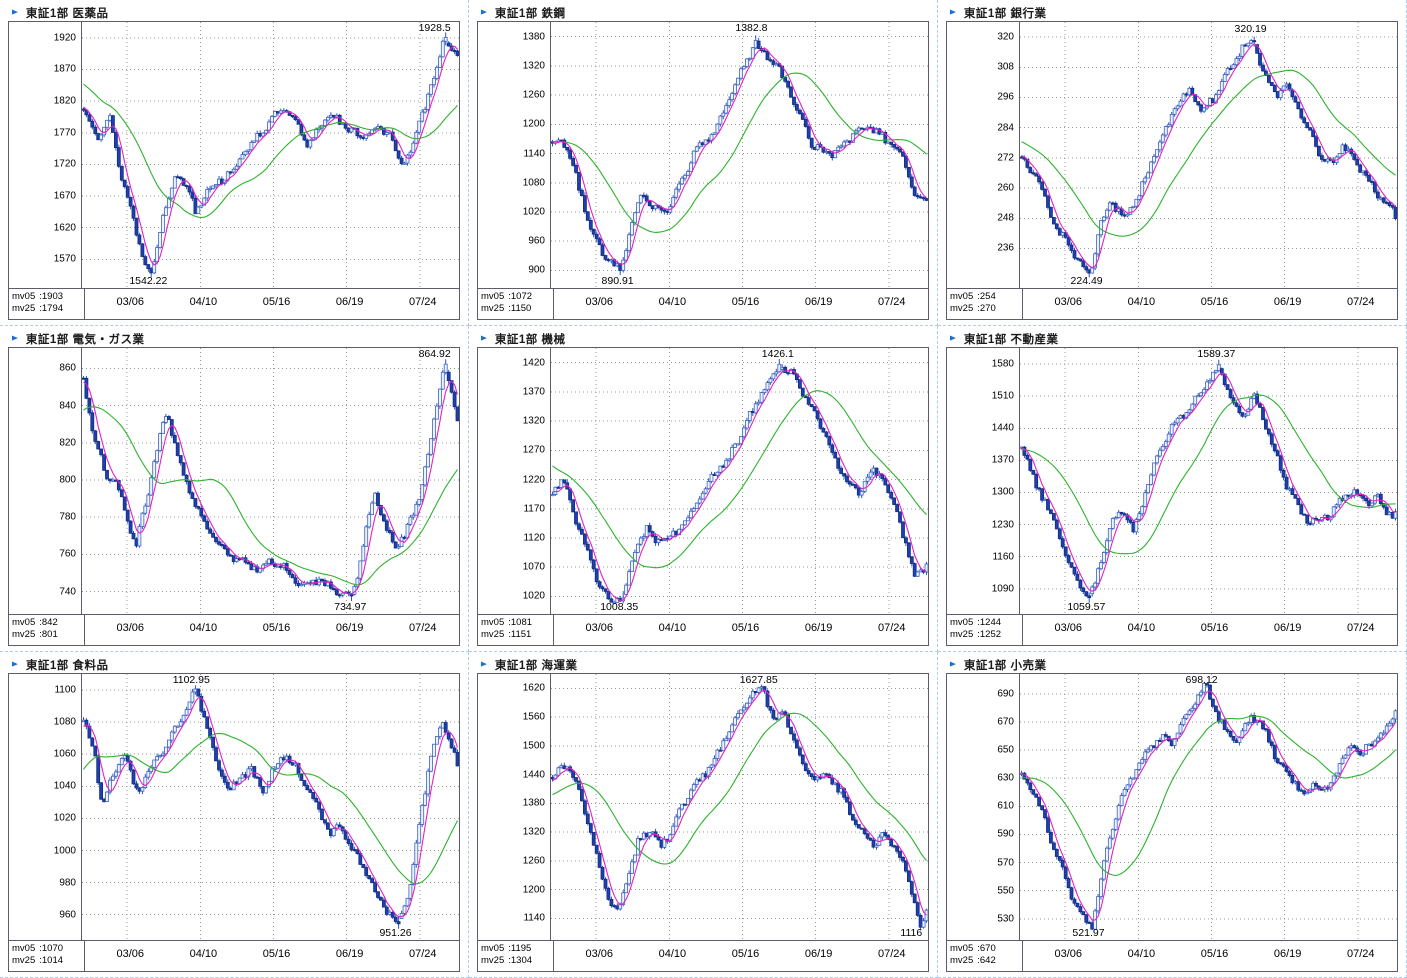  Describe the element at coordinates (1208, 807) in the screenshot. I see `plot-area: 698.12 521.97` at that location.